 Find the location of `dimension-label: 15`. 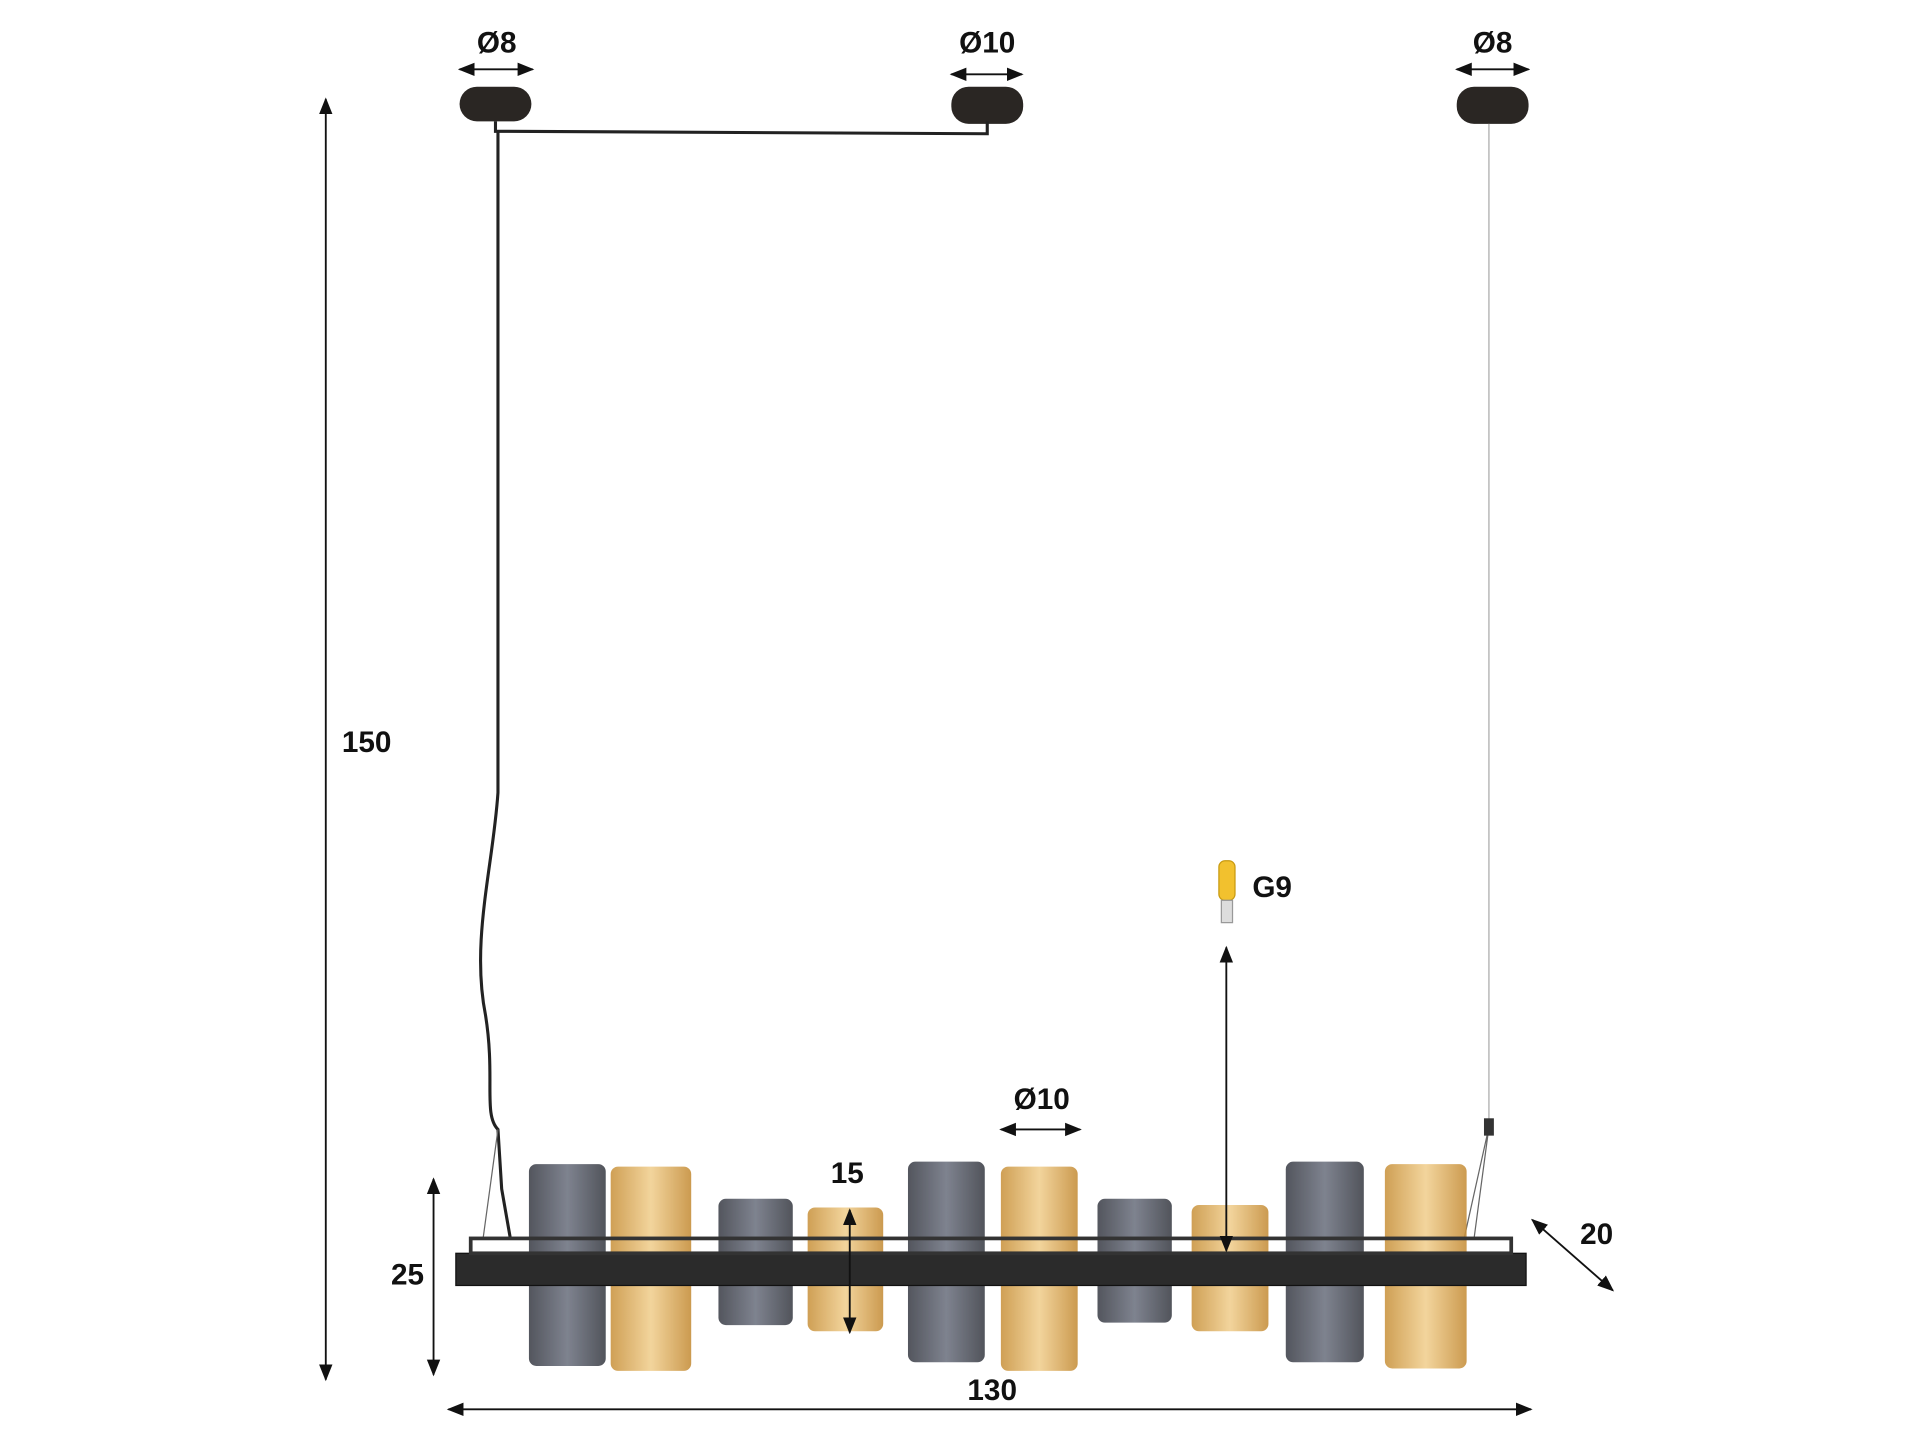

dimension-label: 15 is located at coordinates (847, 1173).